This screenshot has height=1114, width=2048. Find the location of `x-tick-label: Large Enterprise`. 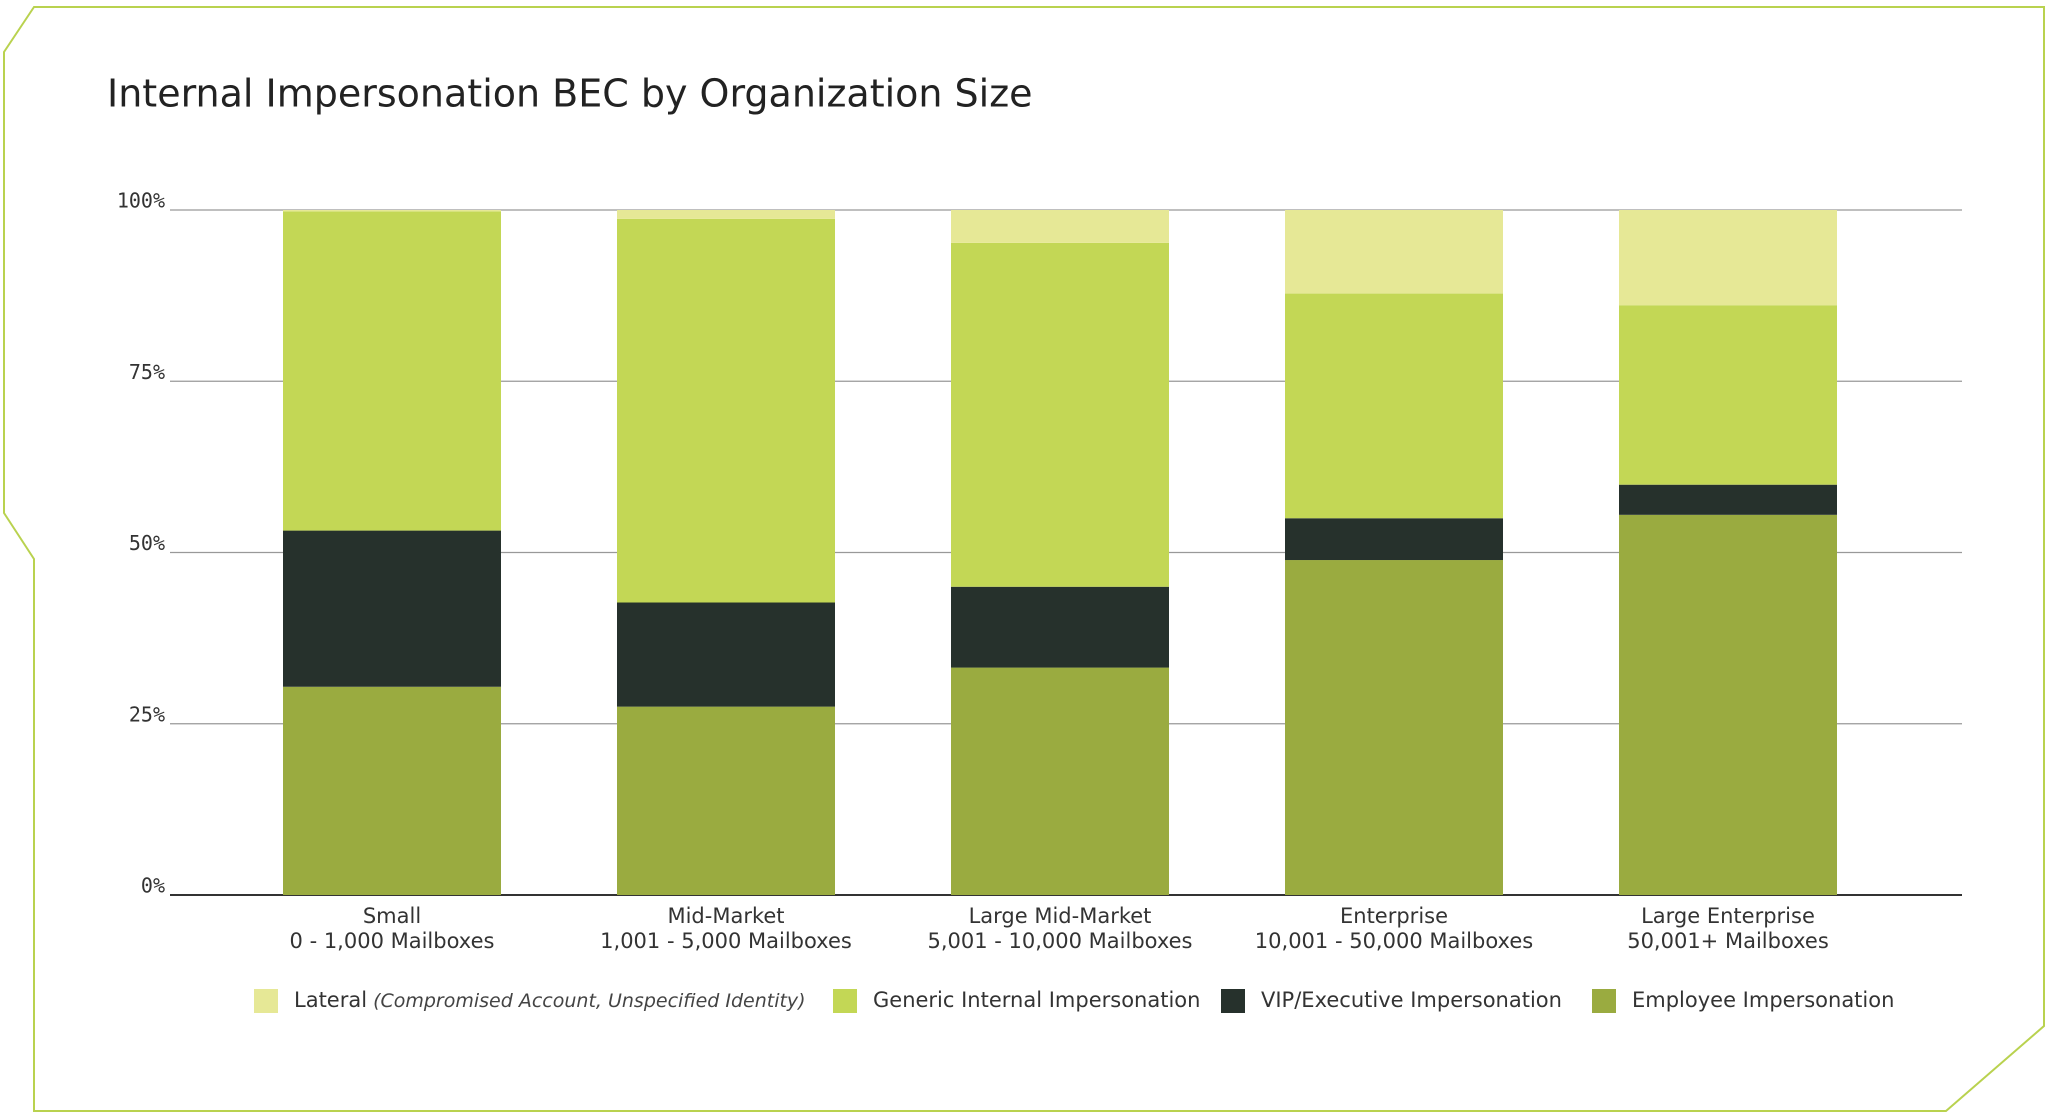

x-tick-label: Large Enterprise is located at coordinates (1728, 916).